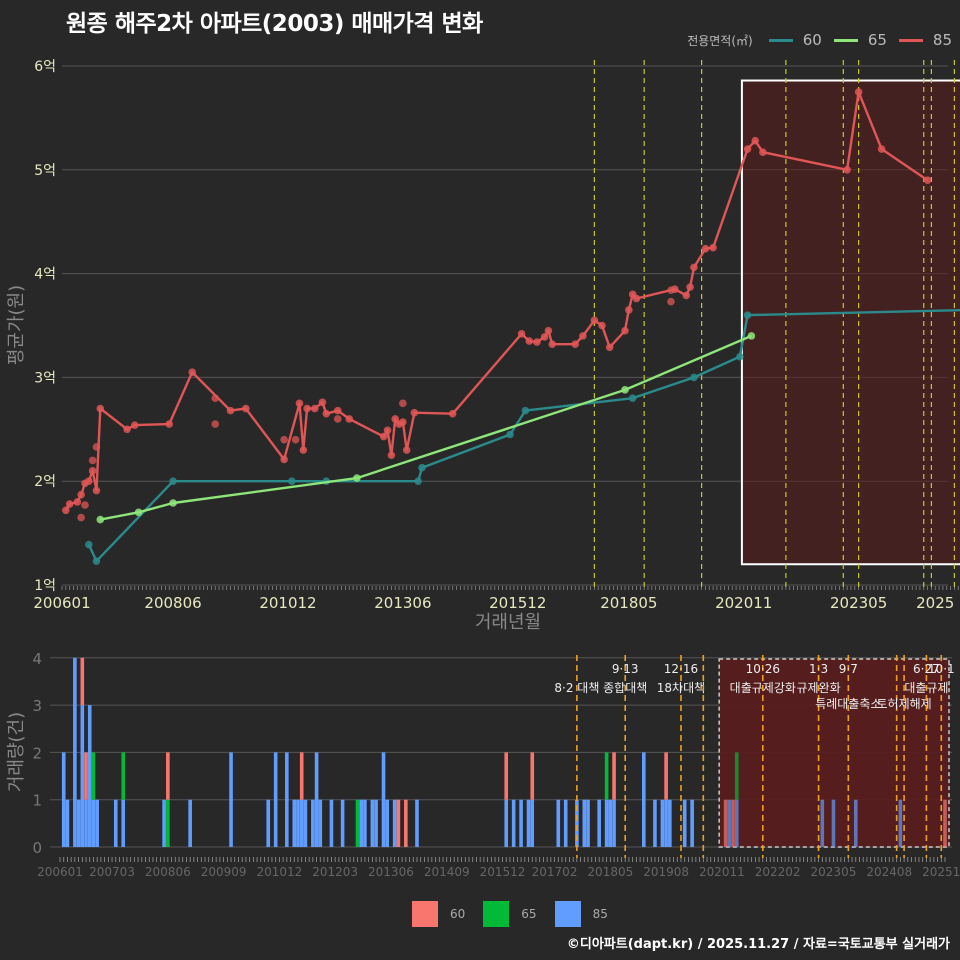 Image resolution: width=960 pixels, height=960 pixels. I want to click on chart-title: 원종 해주2차 아파트(2003) 매매가격 변화, so click(274, 24).